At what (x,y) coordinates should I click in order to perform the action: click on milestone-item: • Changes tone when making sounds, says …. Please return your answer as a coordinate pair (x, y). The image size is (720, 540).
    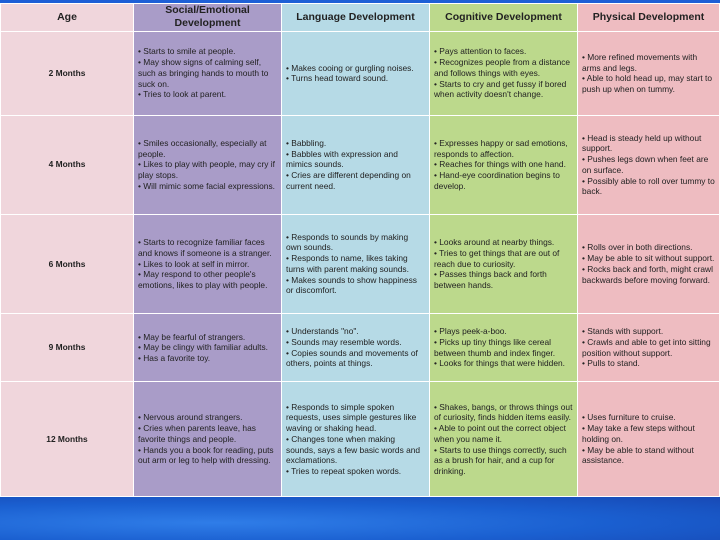
    Looking at the image, I should click on (353, 449).